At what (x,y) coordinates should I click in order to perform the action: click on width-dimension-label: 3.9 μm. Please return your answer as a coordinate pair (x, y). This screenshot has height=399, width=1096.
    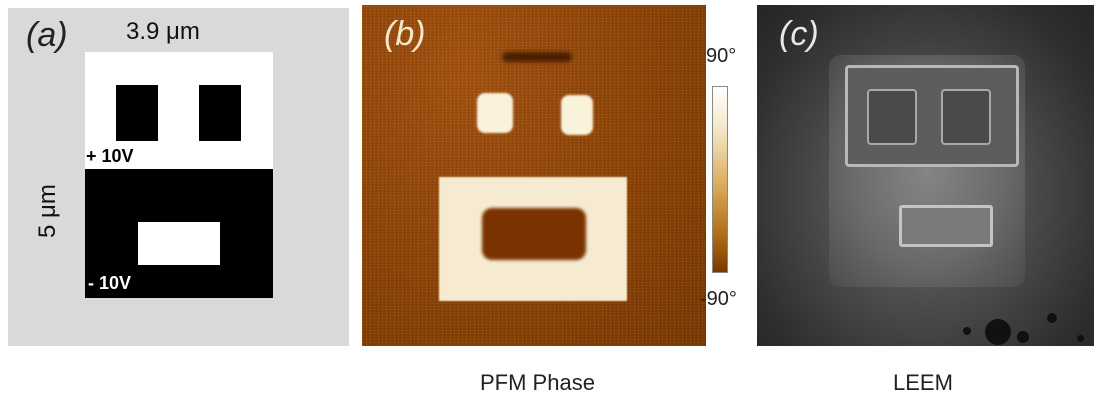
    Looking at the image, I should click on (163, 31).